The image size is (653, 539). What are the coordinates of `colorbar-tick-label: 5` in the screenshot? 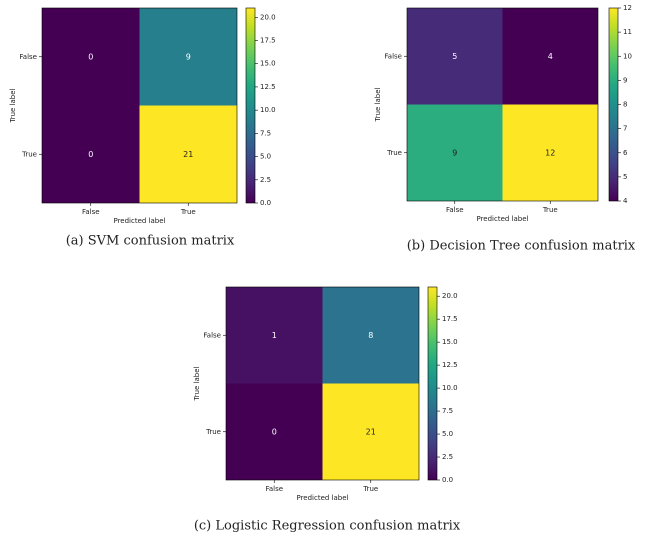 It's located at (625, 177).